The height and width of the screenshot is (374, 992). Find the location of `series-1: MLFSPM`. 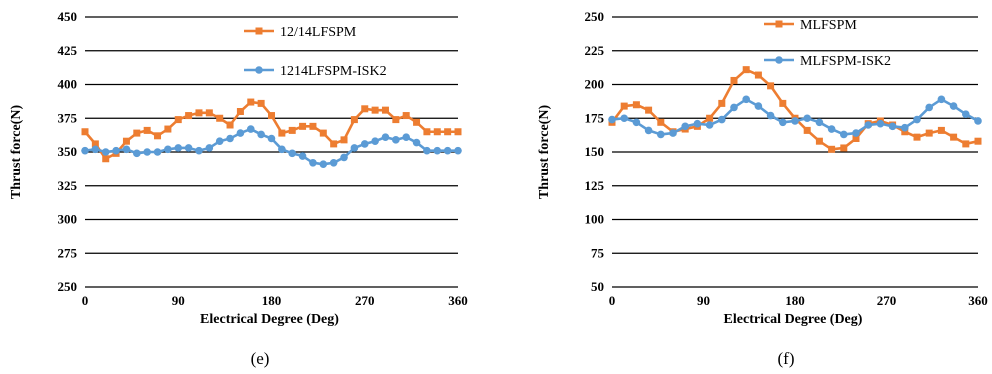

series-1: MLFSPM is located at coordinates (795, 85).